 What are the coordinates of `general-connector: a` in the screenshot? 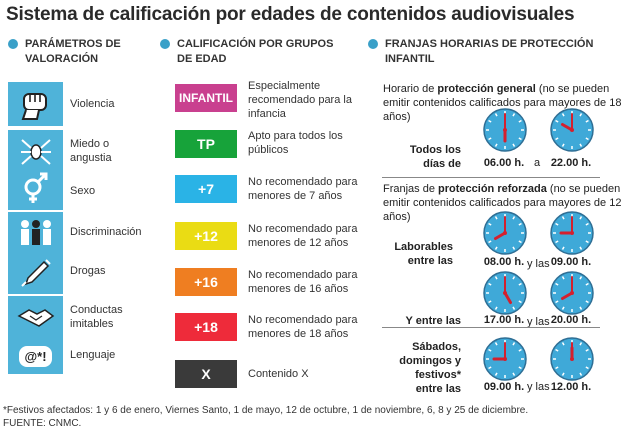 It's located at (537, 163).